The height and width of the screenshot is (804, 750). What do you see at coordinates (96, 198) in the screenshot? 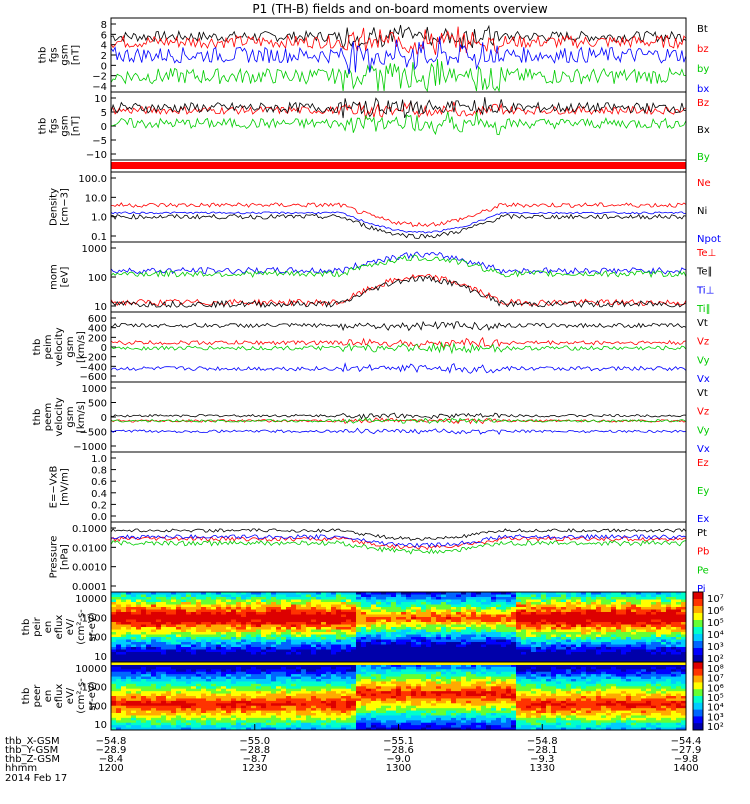
I see `y-tick-label: 10.0` at bounding box center [96, 198].